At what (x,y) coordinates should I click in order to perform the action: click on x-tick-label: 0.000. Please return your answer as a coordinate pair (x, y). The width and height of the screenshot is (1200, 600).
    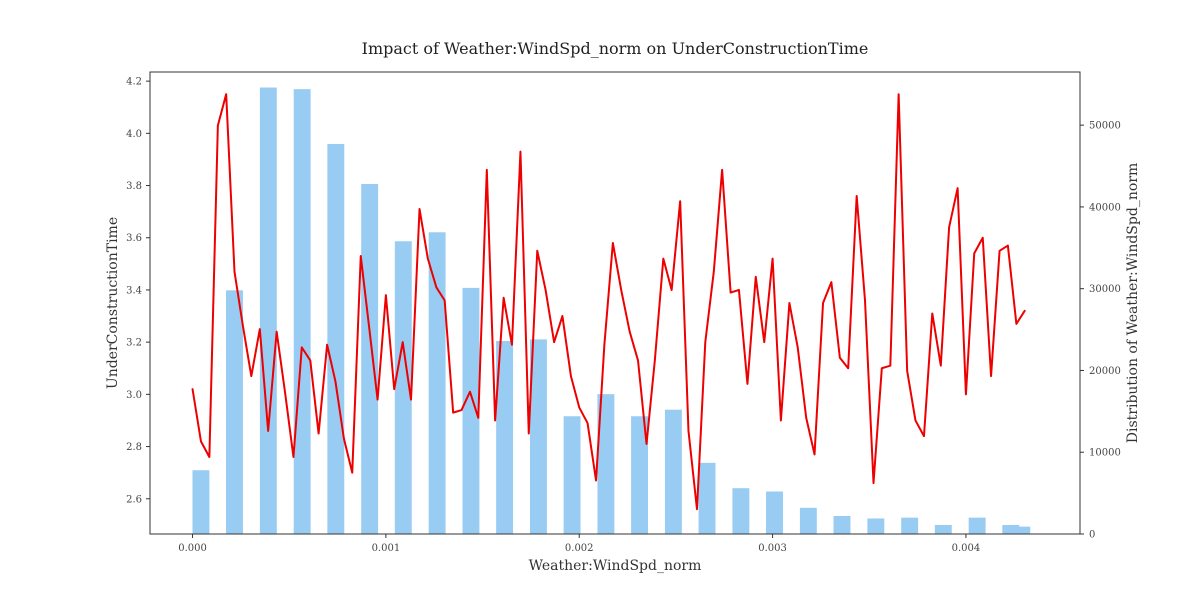
    Looking at the image, I should click on (192, 548).